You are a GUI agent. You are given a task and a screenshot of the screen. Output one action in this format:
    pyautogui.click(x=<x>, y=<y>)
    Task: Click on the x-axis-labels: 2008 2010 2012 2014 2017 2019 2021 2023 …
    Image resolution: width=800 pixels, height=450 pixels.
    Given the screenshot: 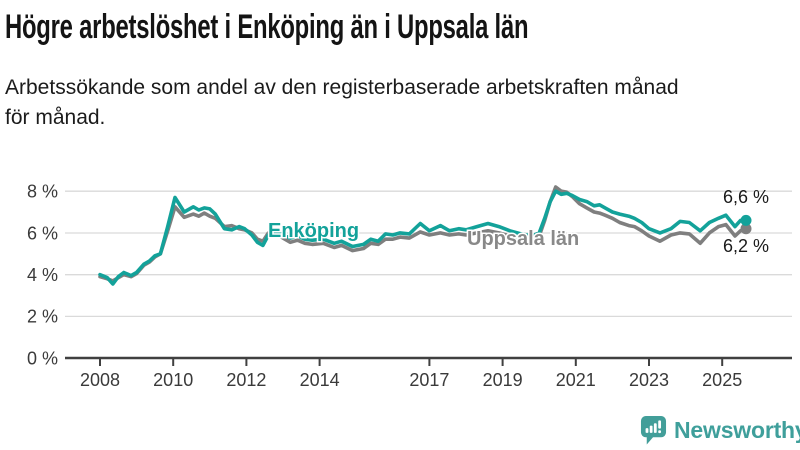 What is the action you would take?
    pyautogui.click(x=411, y=380)
    